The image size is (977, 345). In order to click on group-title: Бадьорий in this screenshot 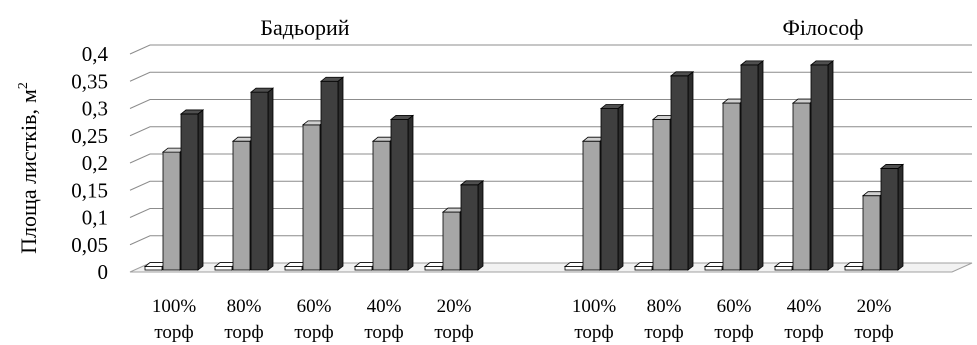, I will do `click(304, 27)`.